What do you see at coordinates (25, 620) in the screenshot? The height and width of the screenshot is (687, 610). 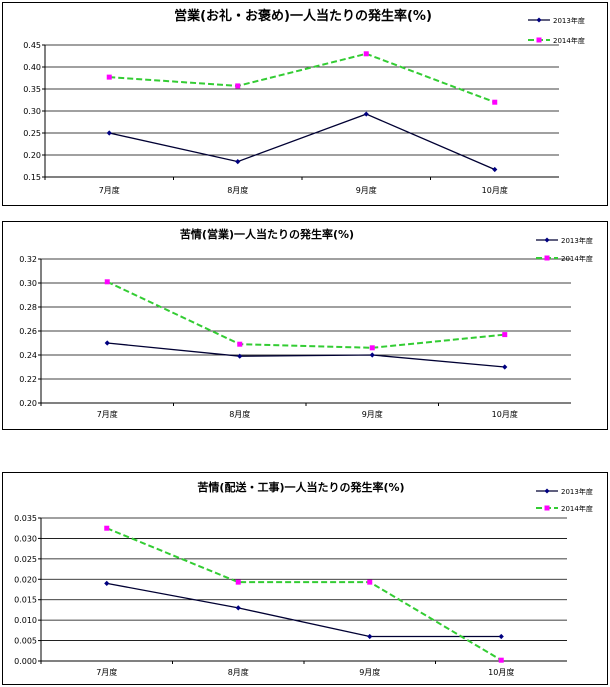 I see `y-tick-label: 0.010` at bounding box center [25, 620].